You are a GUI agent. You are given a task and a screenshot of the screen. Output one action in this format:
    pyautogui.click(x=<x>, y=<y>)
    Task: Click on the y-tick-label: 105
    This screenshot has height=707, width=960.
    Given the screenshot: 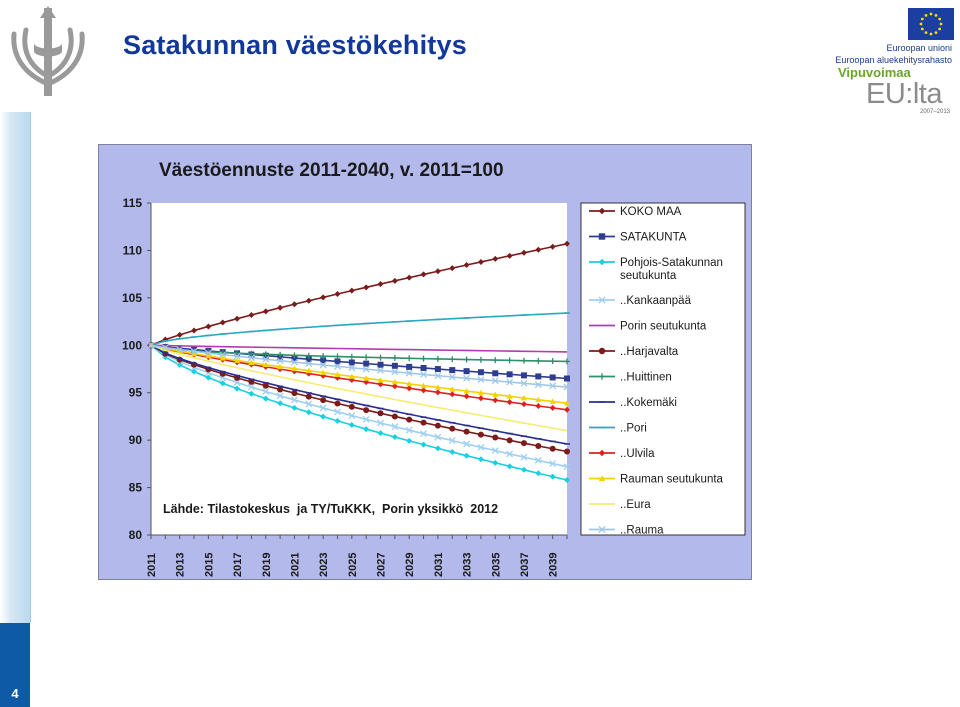 What is the action you would take?
    pyautogui.click(x=132, y=298)
    